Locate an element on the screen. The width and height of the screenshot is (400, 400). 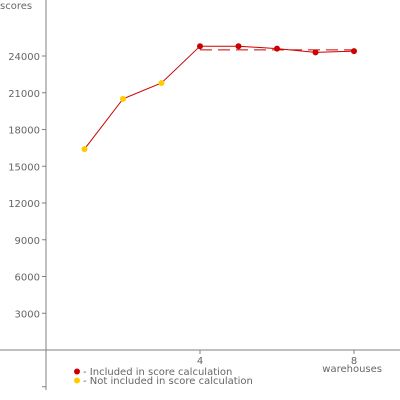
y-tick-label: 15000 is located at coordinates (24, 167).